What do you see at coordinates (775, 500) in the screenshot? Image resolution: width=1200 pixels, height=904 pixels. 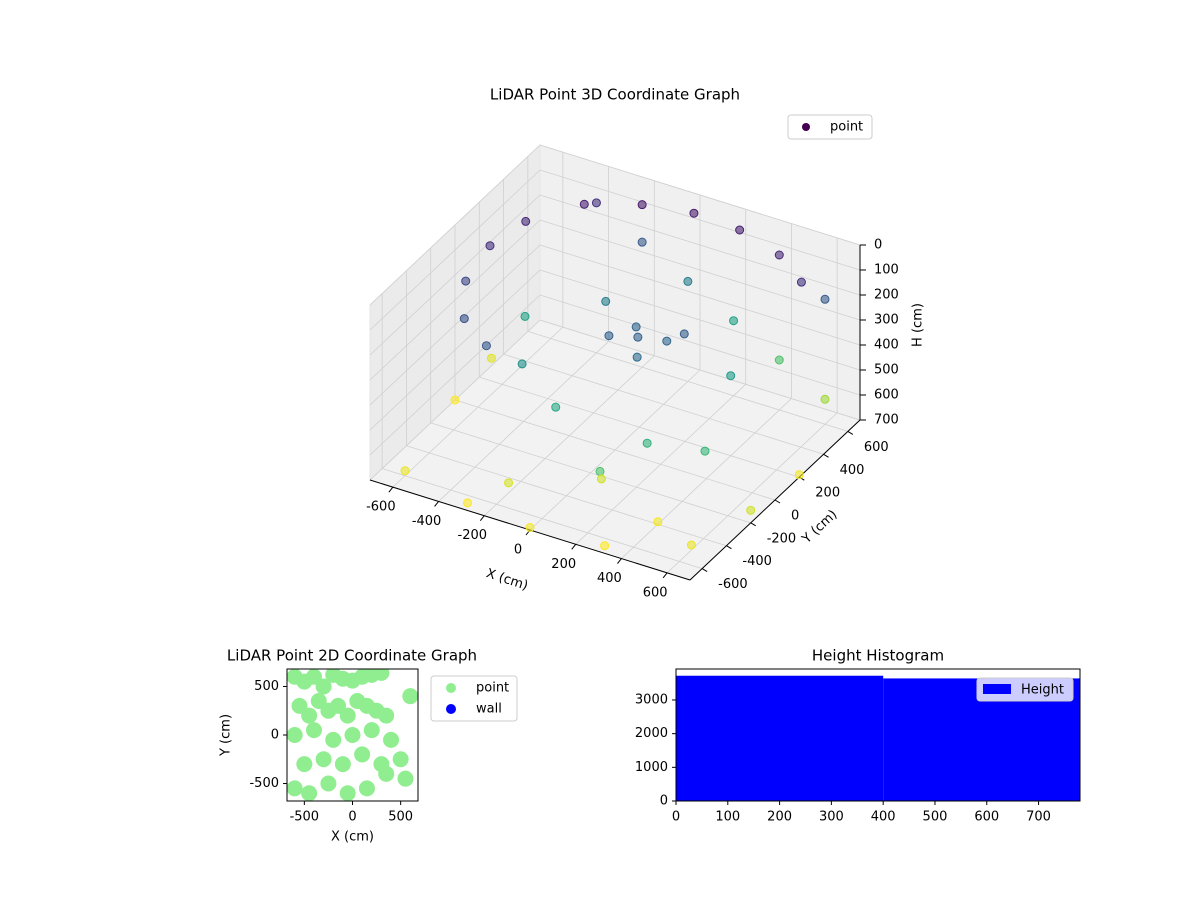 I see `axis-line` at bounding box center [775, 500].